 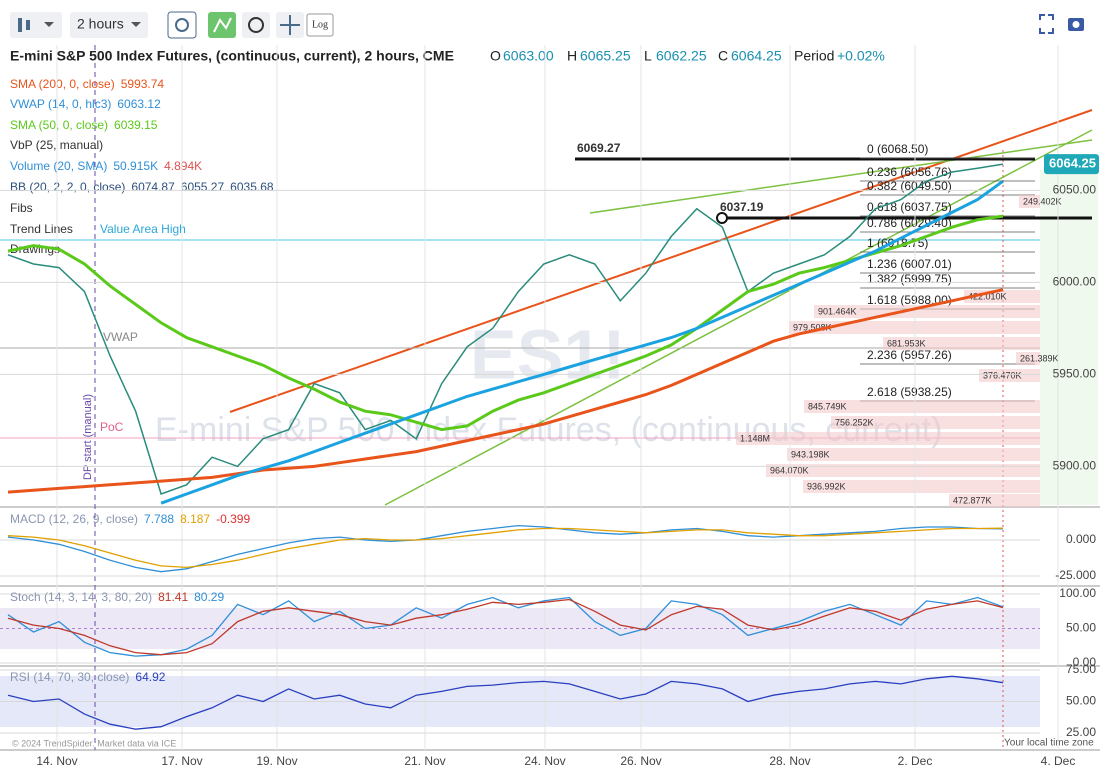 I want to click on ohlc-label: L, so click(x=648, y=56).